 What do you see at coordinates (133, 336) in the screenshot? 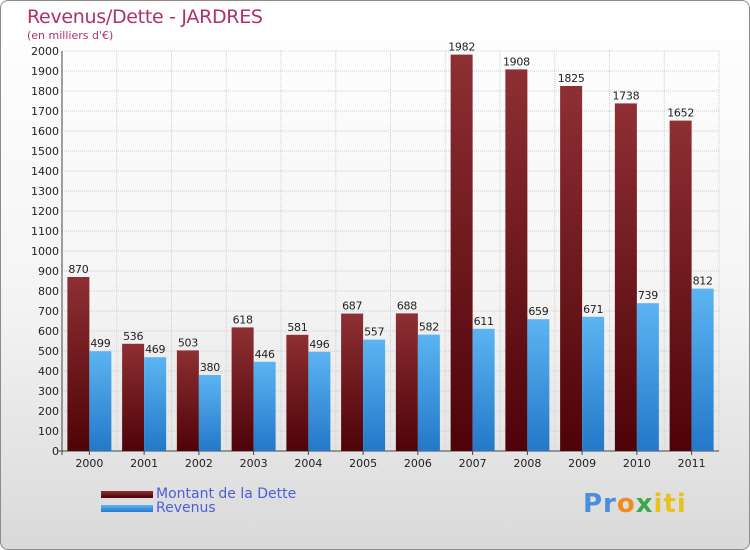
I see `data-label-debt: 536` at bounding box center [133, 336].